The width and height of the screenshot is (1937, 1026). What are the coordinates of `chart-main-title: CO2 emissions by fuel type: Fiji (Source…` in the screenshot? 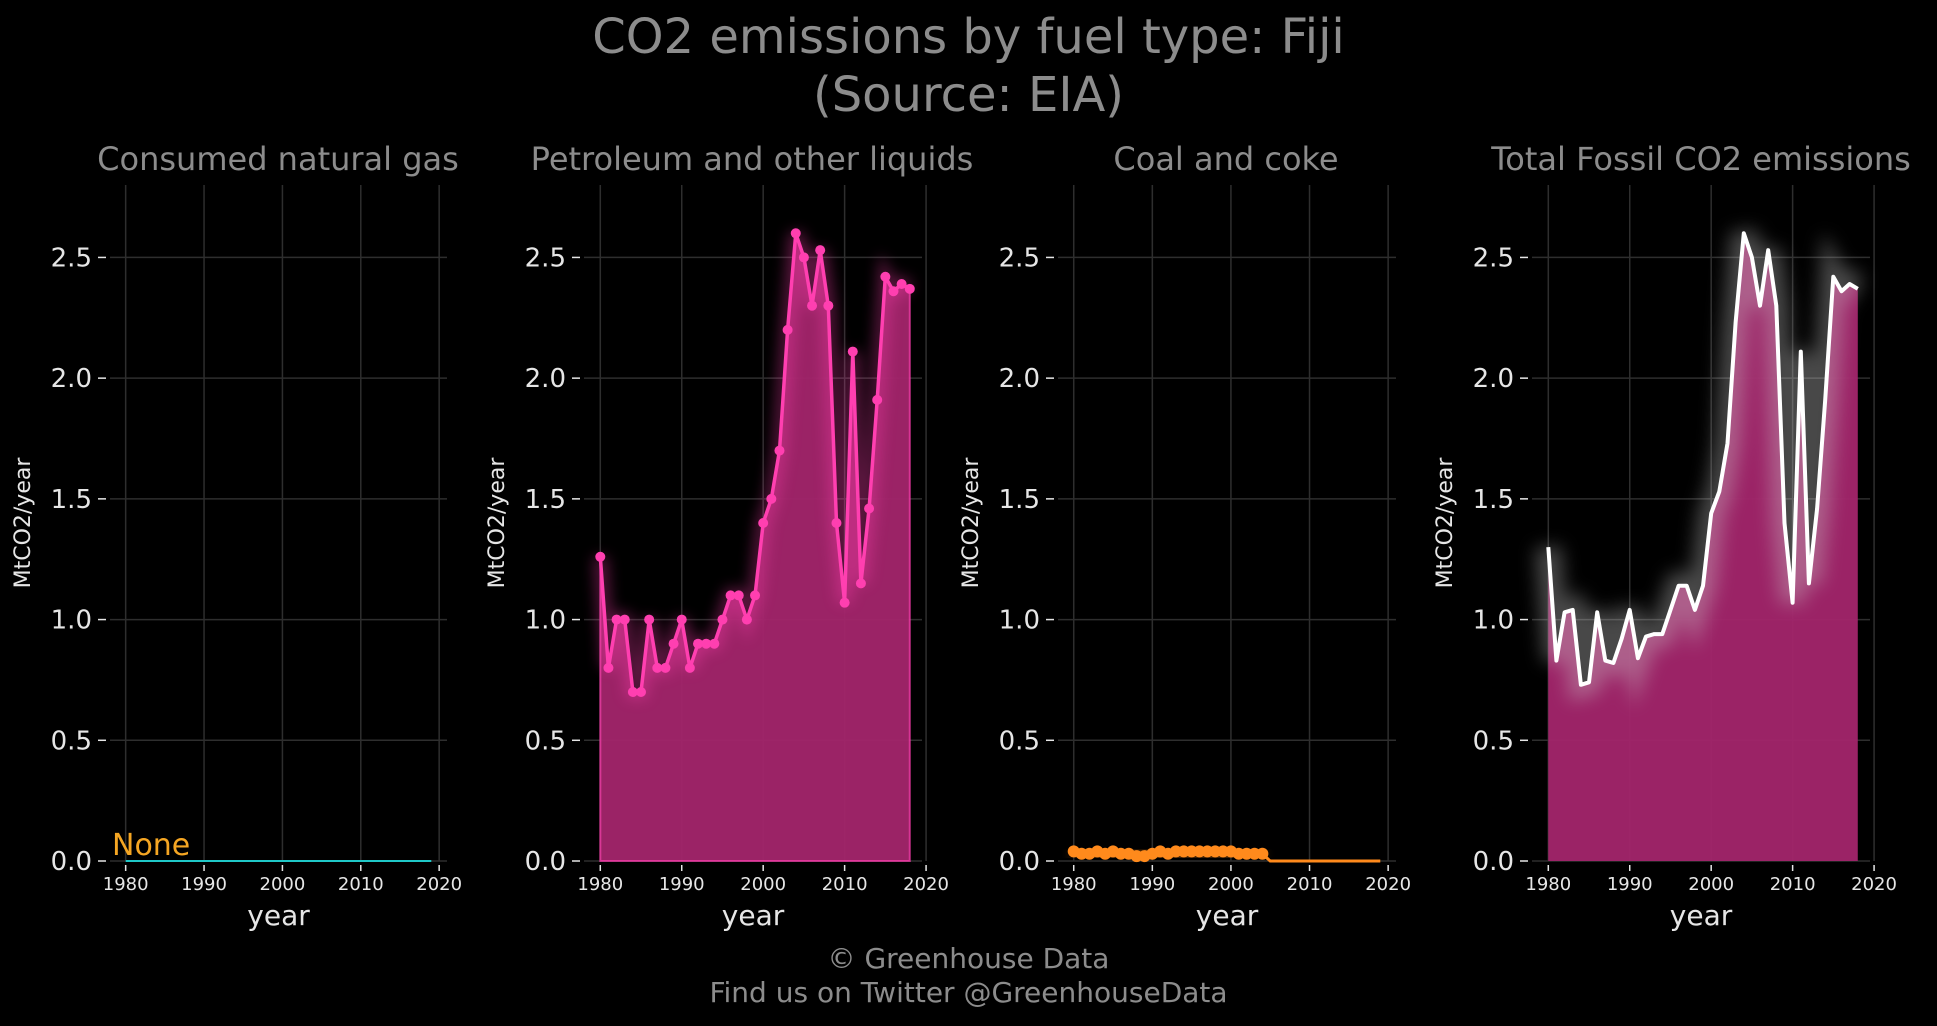 It's located at (968, 66).